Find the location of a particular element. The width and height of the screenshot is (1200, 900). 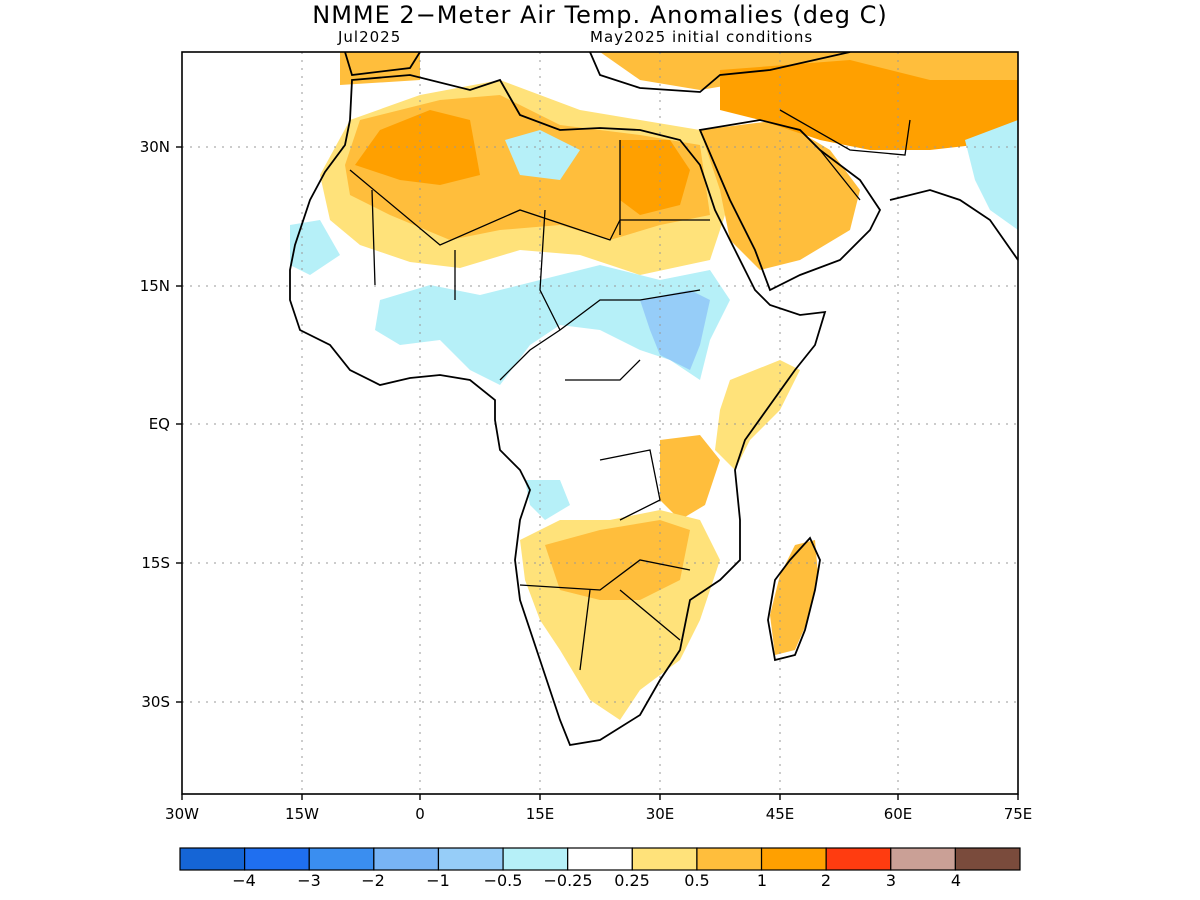

lon-label-45e: 45E is located at coordinates (780, 814).